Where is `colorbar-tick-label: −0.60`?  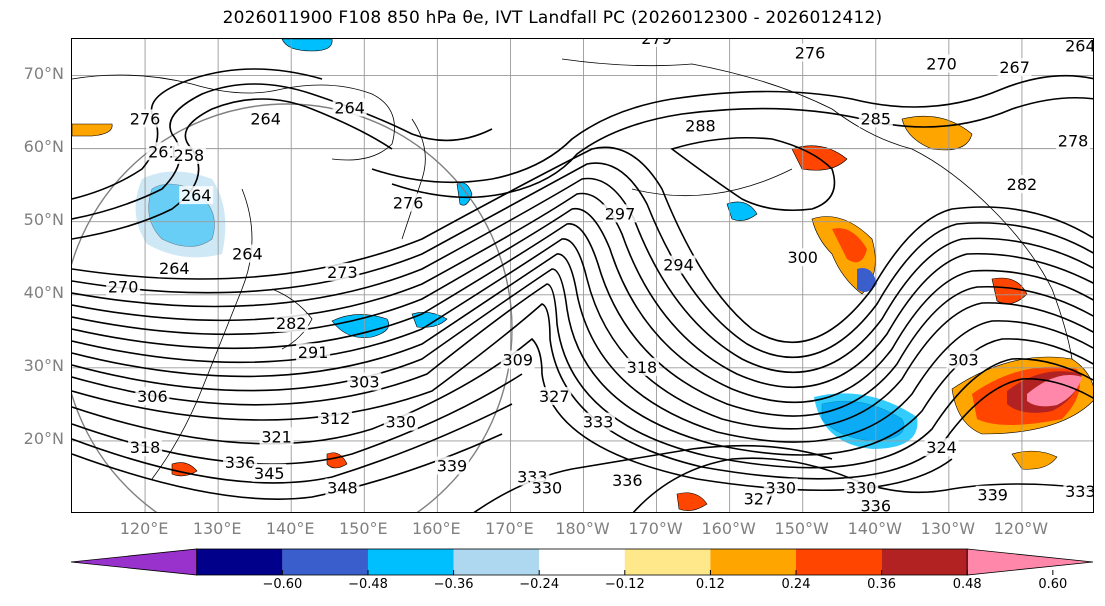 colorbar-tick-label: −0.60 is located at coordinates (282, 584).